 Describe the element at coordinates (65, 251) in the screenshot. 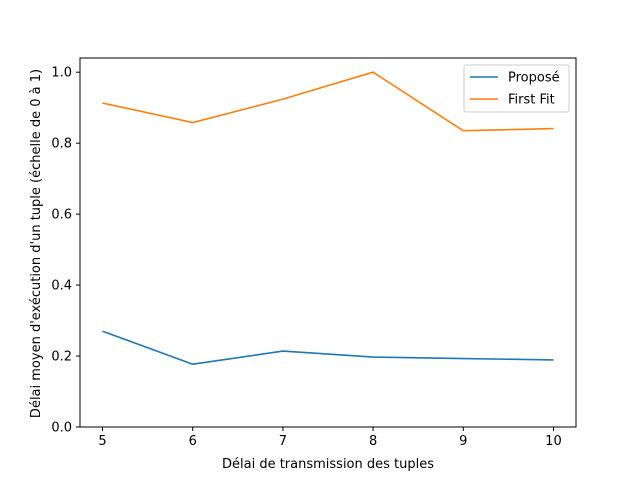

I see `y-axis: 0.0 0.2 0.4 0.6 0.8 1.0` at that location.